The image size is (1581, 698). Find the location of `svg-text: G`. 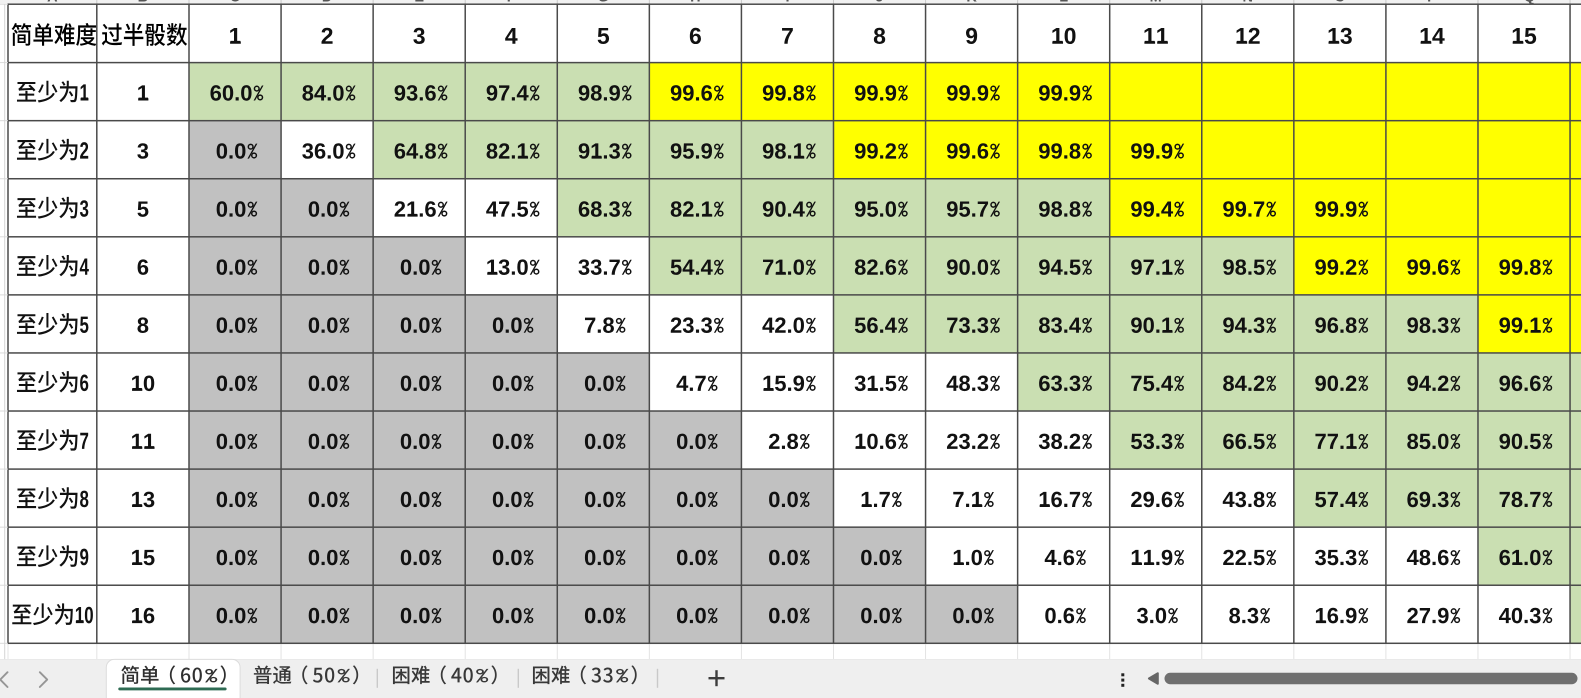

svg-text: G is located at coordinates (603, 3).